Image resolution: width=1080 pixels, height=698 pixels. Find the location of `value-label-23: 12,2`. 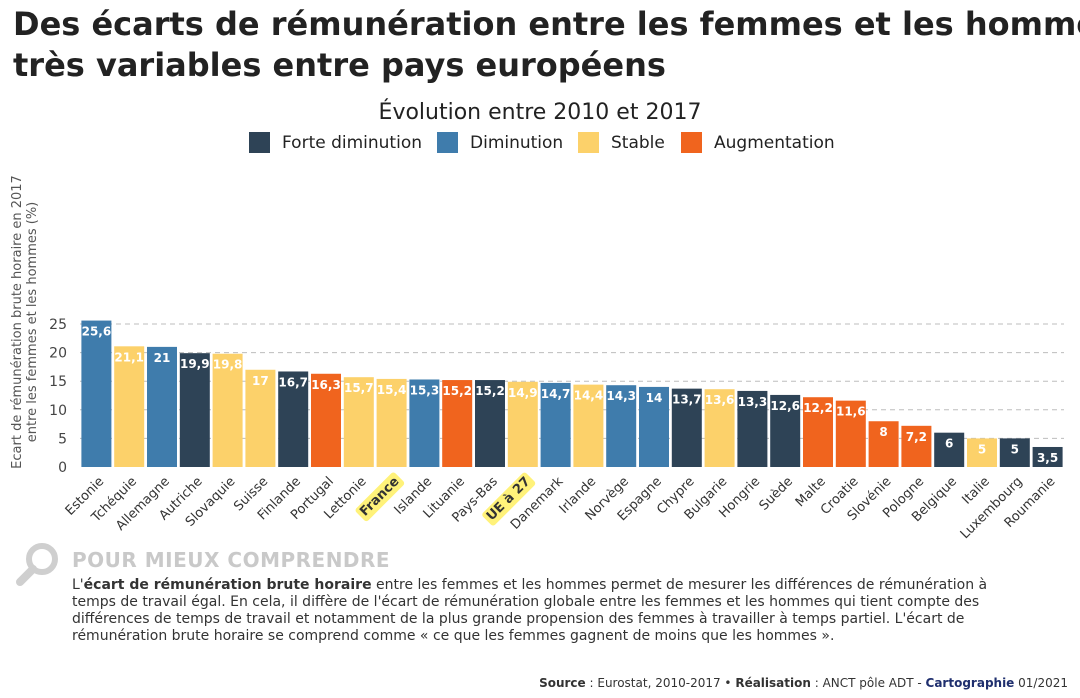

value-label-23: 12,2 is located at coordinates (818, 408).